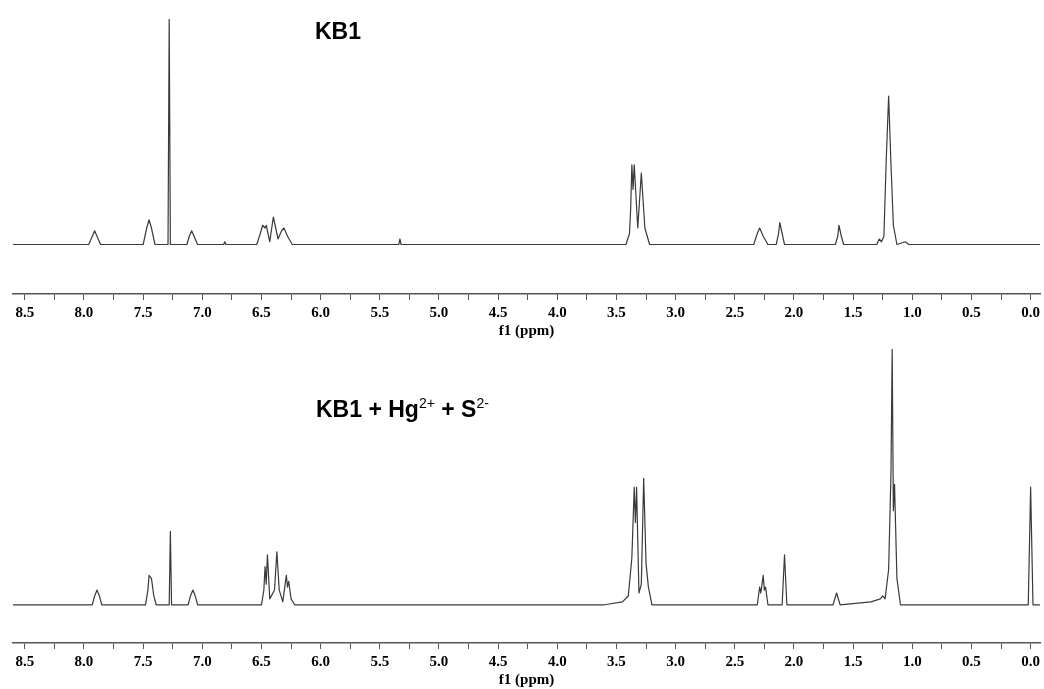  Describe the element at coordinates (338, 31) in the screenshot. I see `chart-title: KB1` at that location.